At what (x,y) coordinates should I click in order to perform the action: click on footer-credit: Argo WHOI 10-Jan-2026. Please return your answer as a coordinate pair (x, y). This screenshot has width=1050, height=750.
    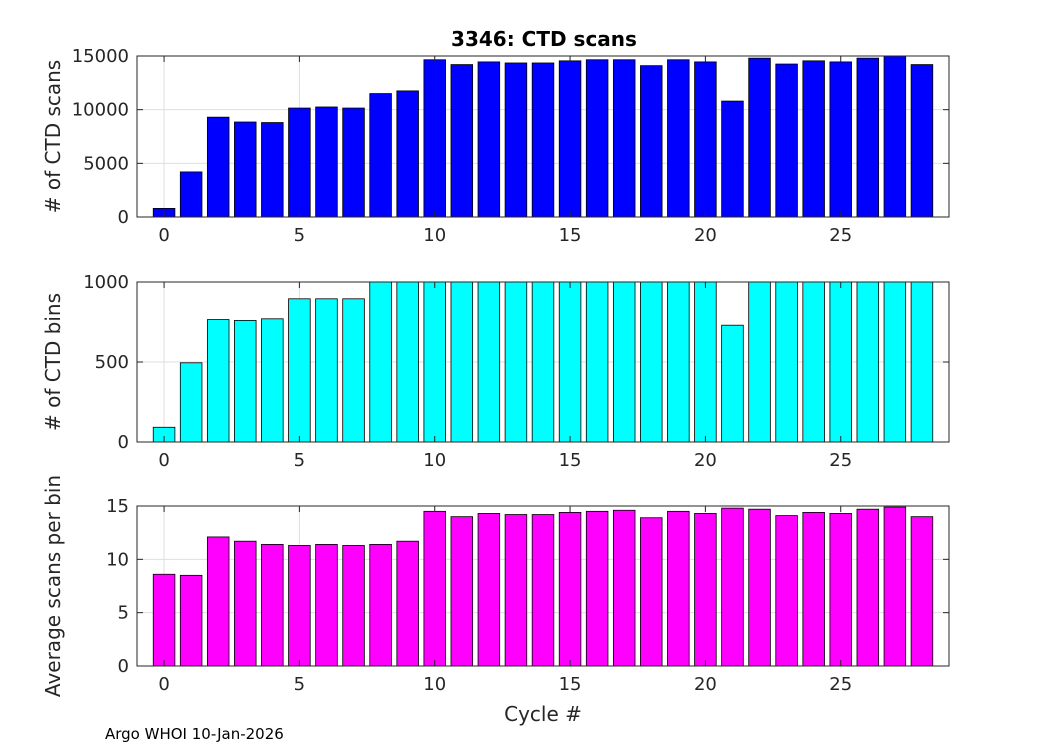
    Looking at the image, I should click on (194, 734).